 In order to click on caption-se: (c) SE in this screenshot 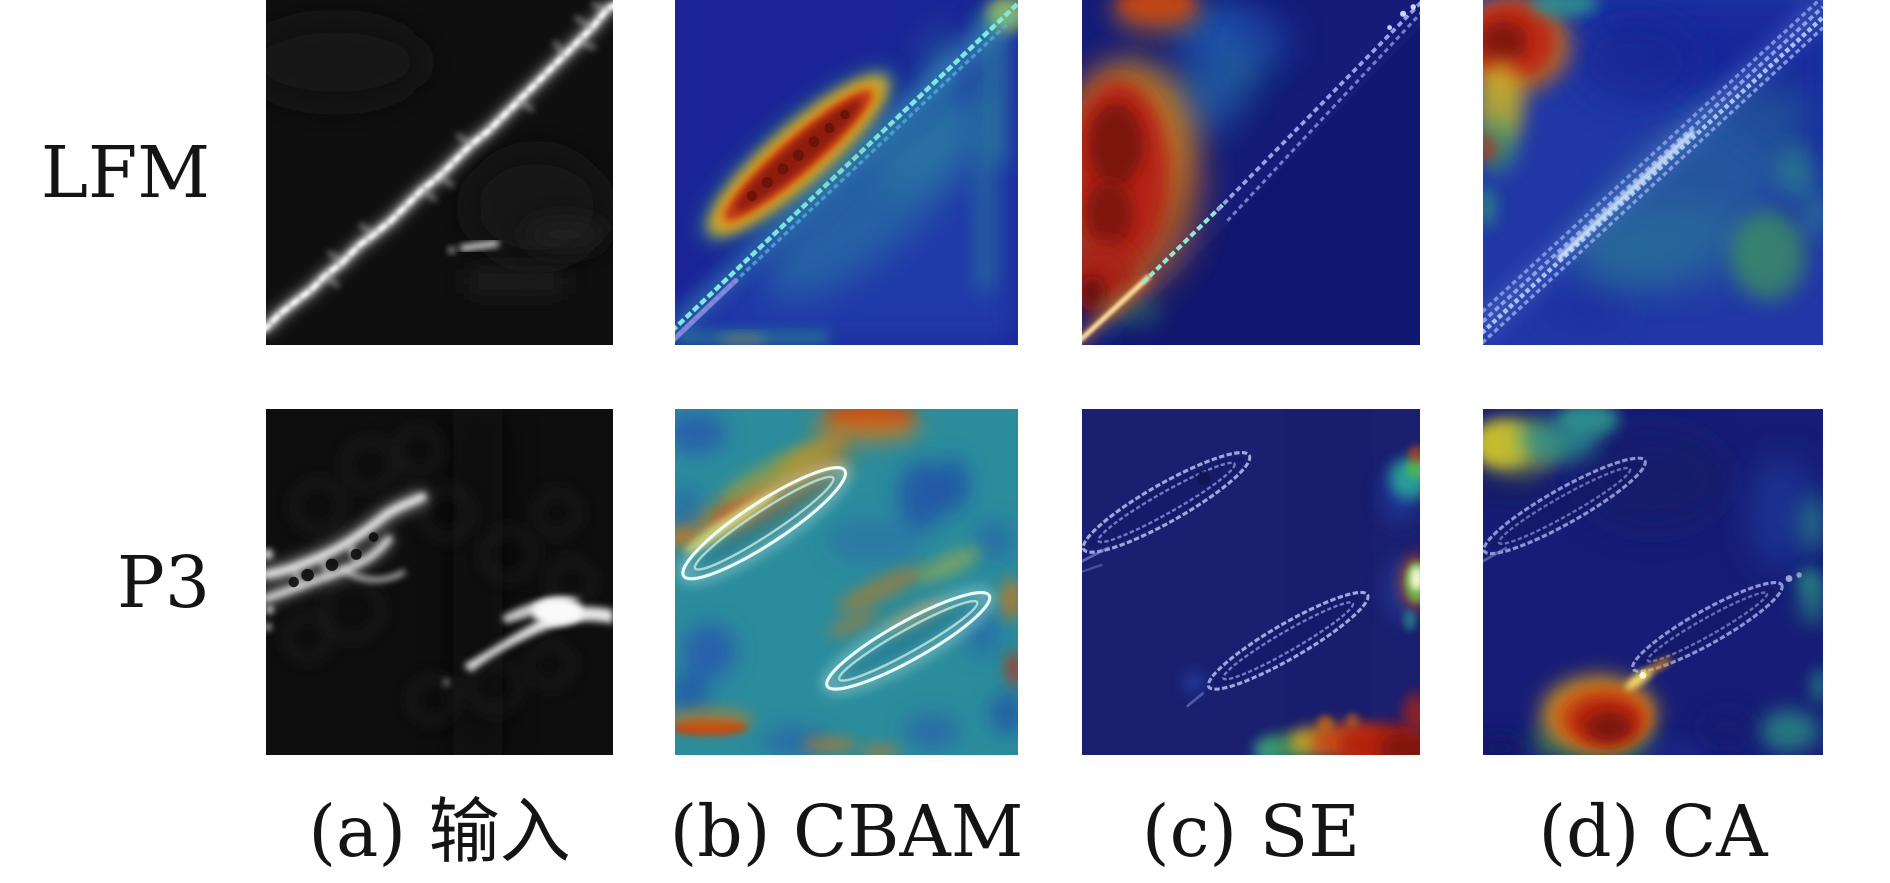, I will do `click(1251, 831)`.